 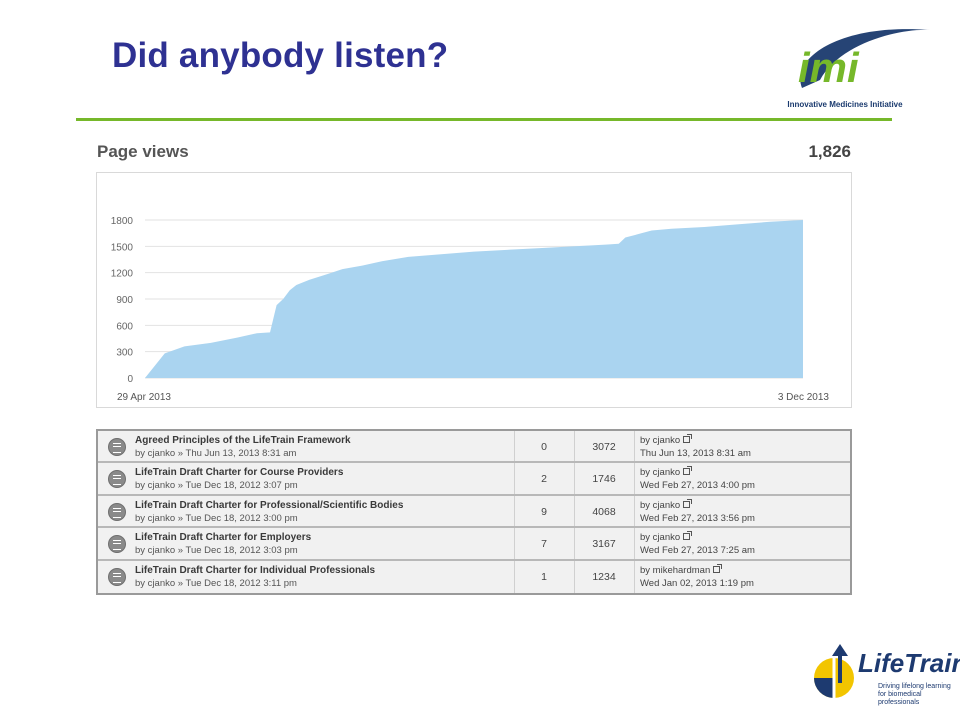 I want to click on chart-y-tick-label: 600, so click(x=124, y=326).